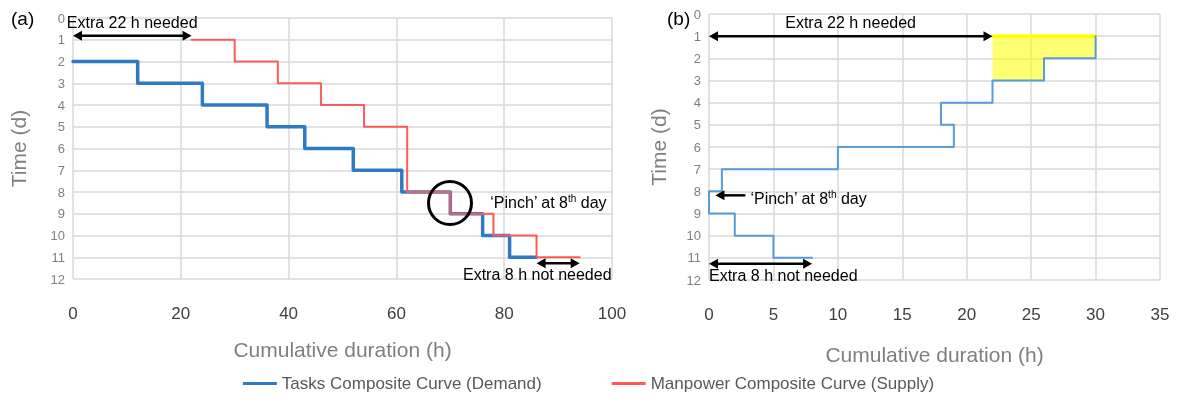 The height and width of the screenshot is (403, 1177). I want to click on x-tick-label: 100, so click(612, 313).